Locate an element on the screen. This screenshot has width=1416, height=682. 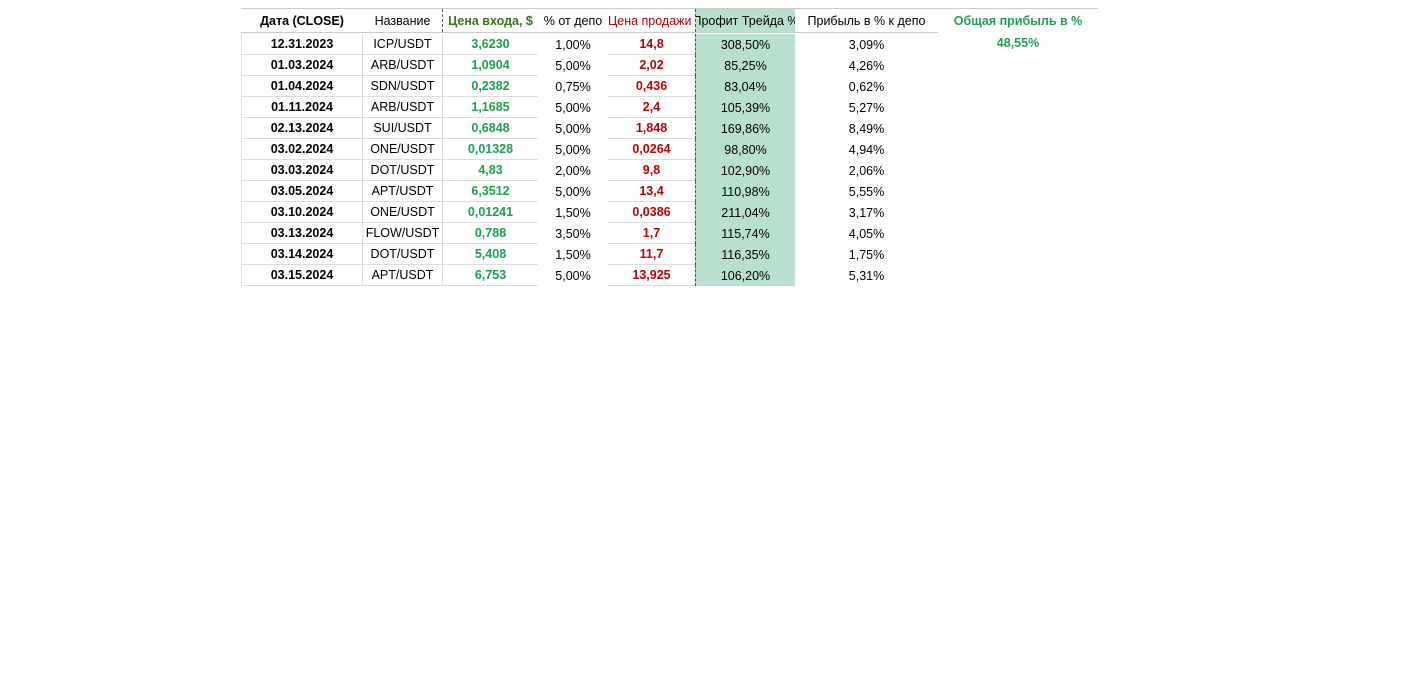
table-cell: 1,0904 is located at coordinates (490, 65).